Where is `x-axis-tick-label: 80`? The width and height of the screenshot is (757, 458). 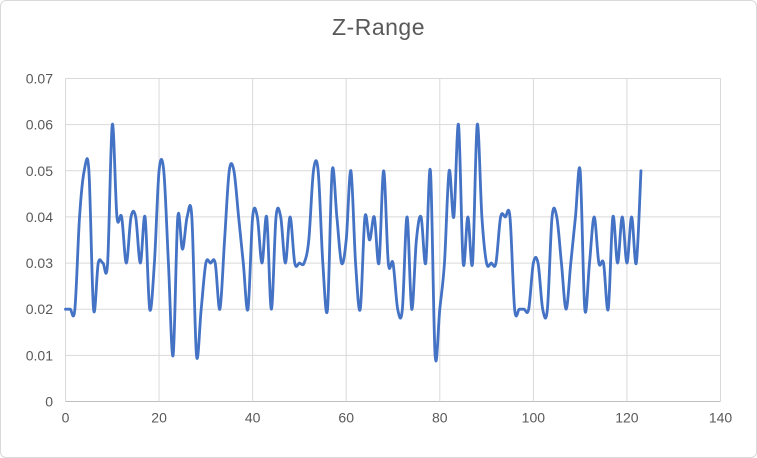 x-axis-tick-label: 80 is located at coordinates (440, 418).